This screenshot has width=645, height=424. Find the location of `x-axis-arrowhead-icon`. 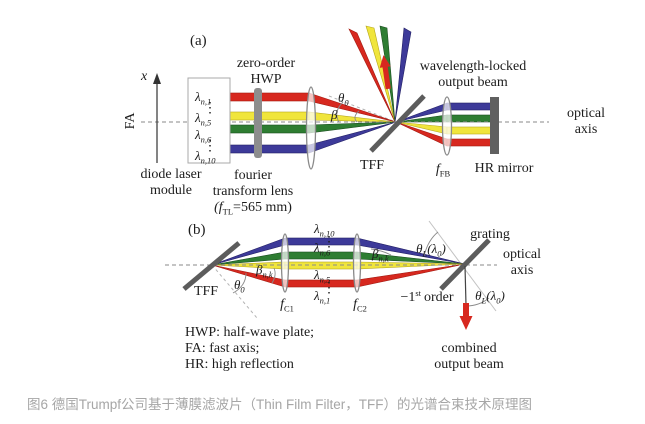

x-axis-arrowhead-icon is located at coordinates (157, 78).